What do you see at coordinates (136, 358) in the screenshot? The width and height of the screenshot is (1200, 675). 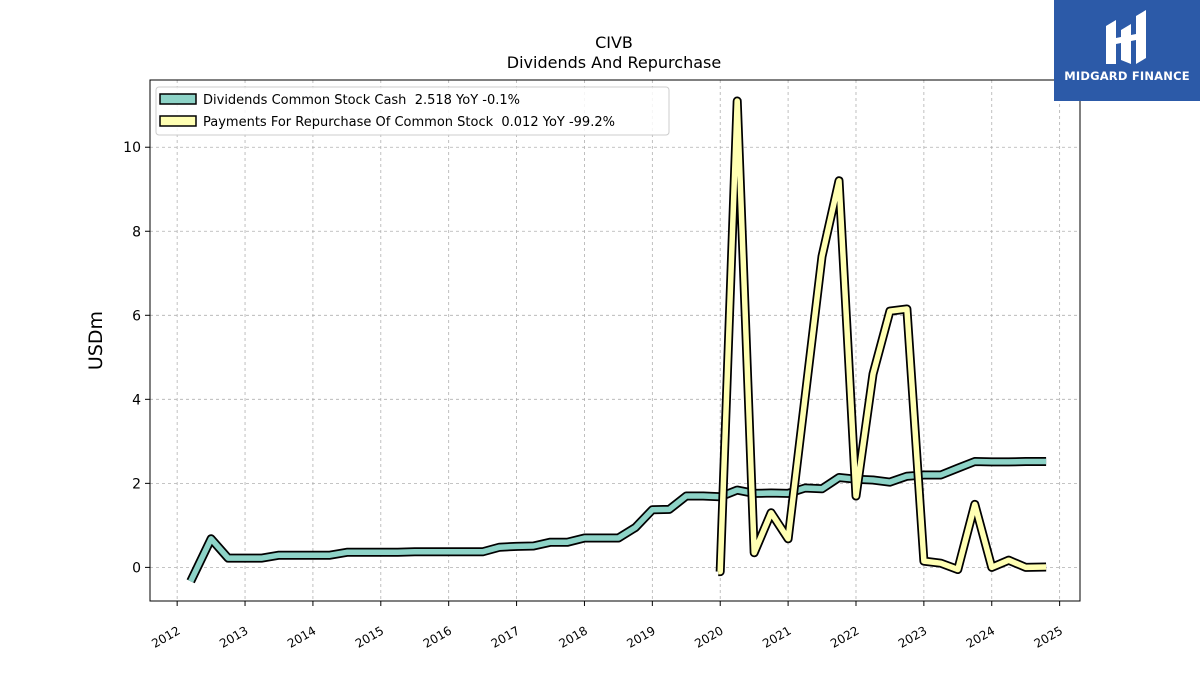 I see `y-axis-ticks: 0 2 4 6 8 10` at bounding box center [136, 358].